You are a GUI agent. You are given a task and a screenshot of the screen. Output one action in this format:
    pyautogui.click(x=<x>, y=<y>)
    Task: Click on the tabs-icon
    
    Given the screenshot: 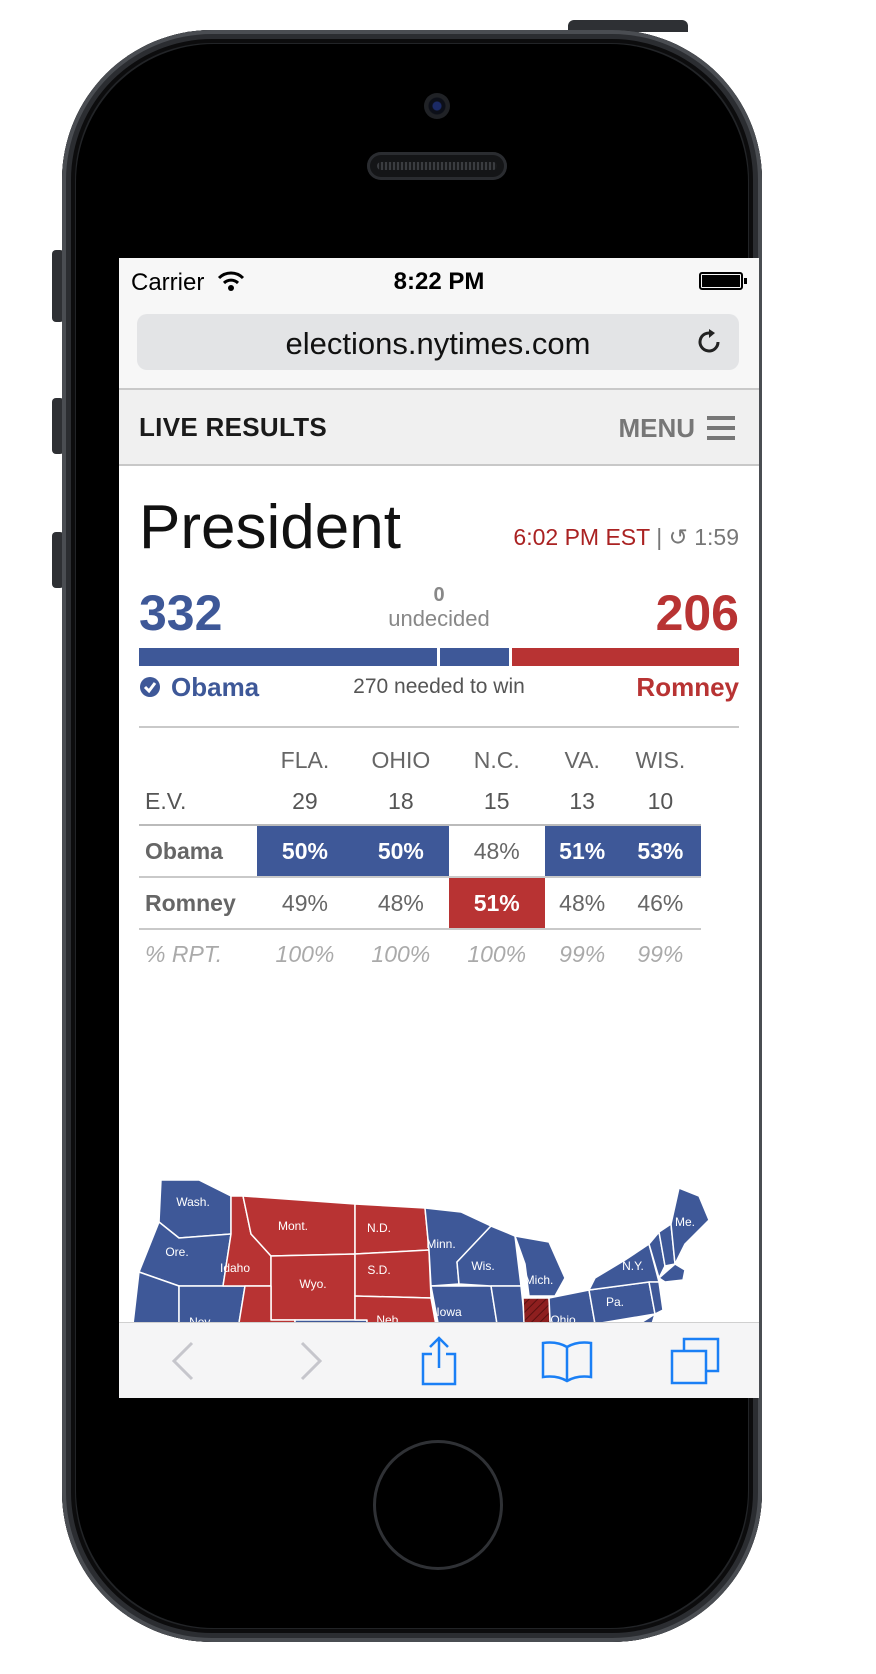 What is the action you would take?
    pyautogui.click(x=695, y=1361)
    